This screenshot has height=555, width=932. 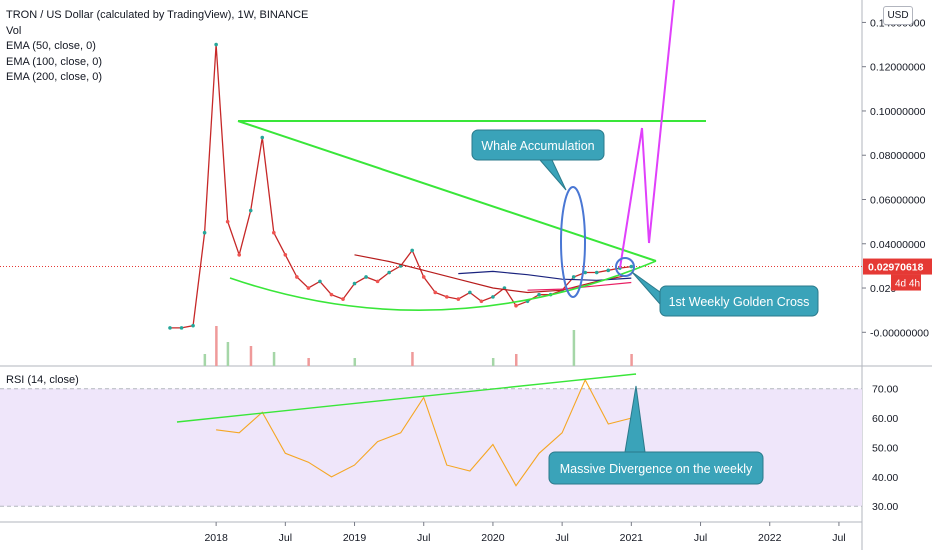 What do you see at coordinates (625, 267) in the screenshot?
I see `golden-cross-circle` at bounding box center [625, 267].